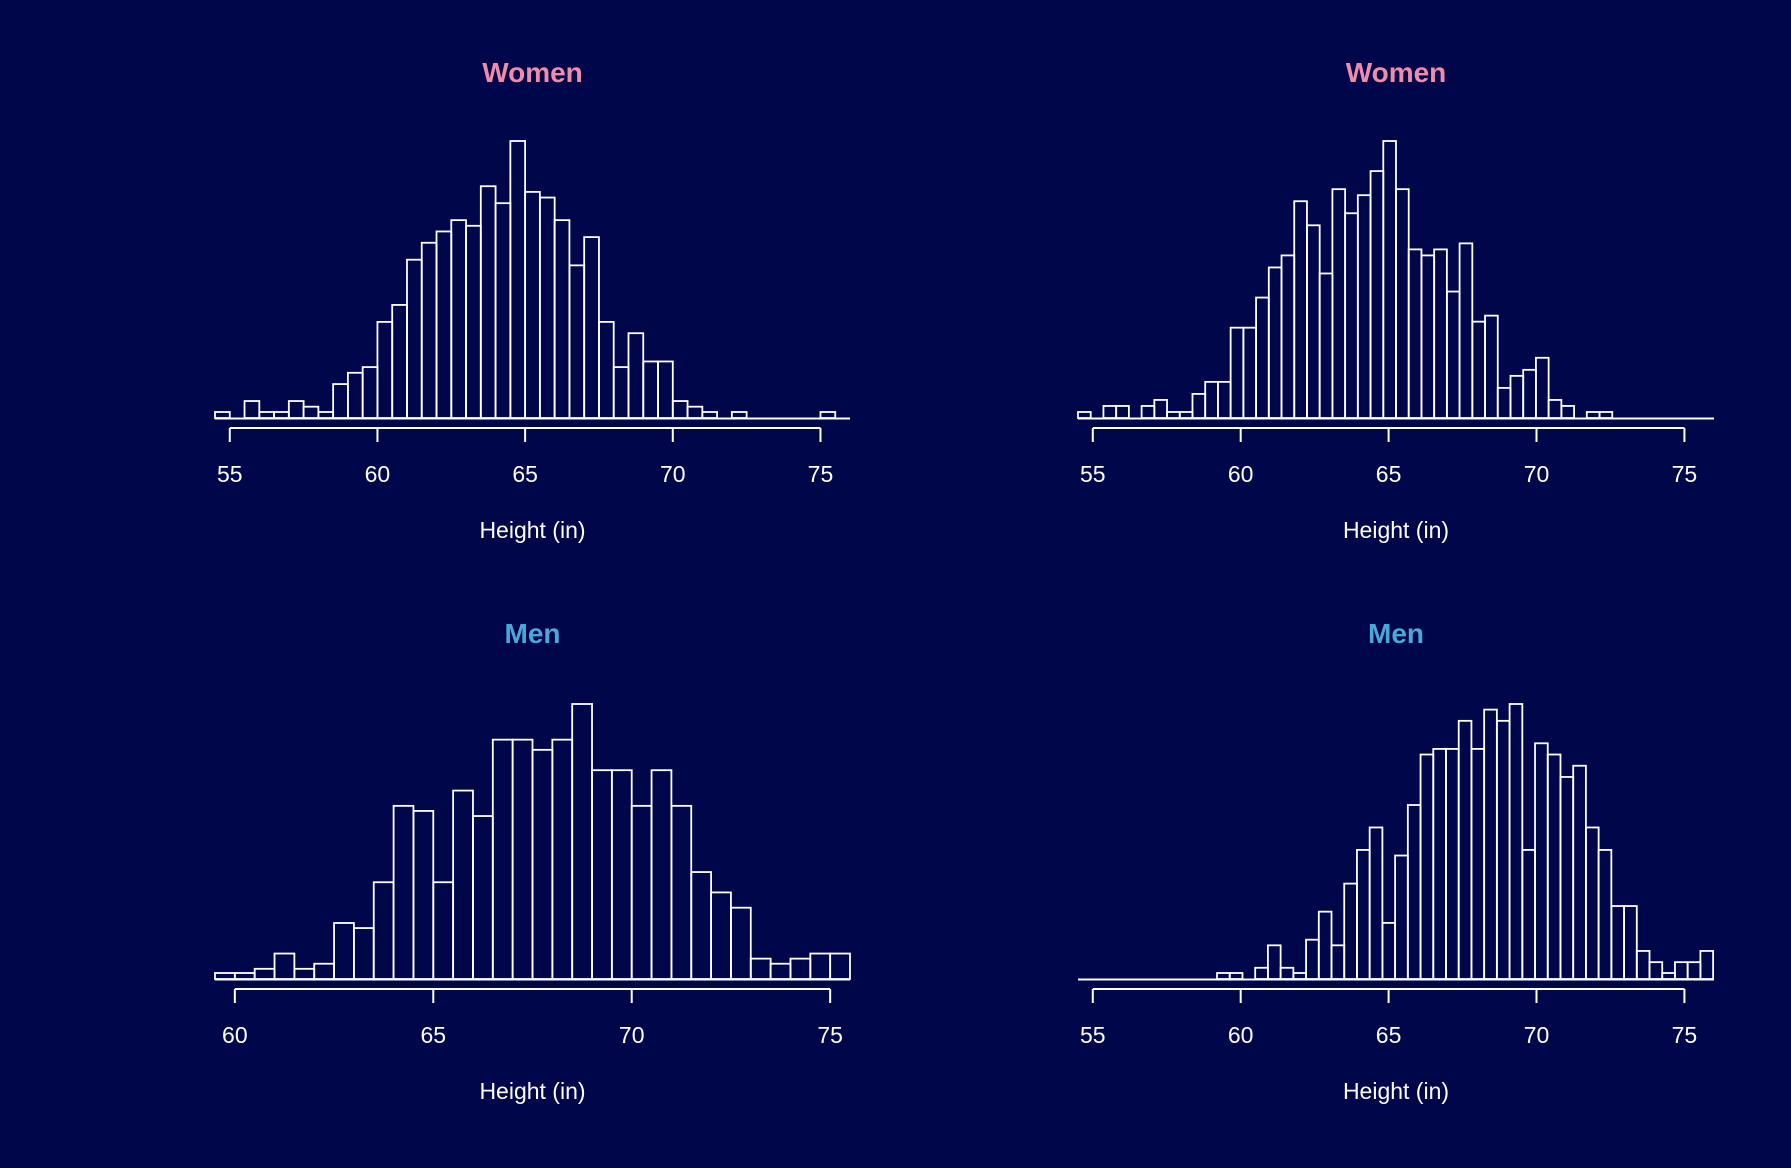 This screenshot has height=1168, width=1791. I want to click on x-tick-label: 55, so click(1093, 1035).